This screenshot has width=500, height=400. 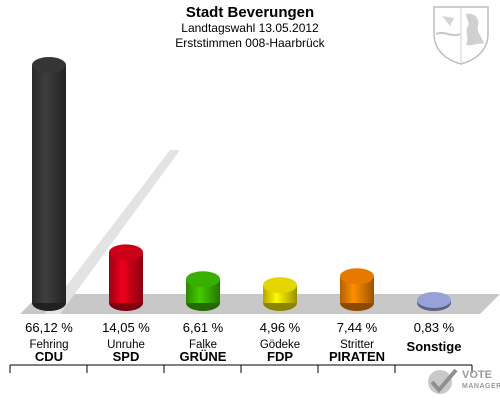 What do you see at coordinates (126, 345) in the screenshot?
I see `candidate-label: Unruhe` at bounding box center [126, 345].